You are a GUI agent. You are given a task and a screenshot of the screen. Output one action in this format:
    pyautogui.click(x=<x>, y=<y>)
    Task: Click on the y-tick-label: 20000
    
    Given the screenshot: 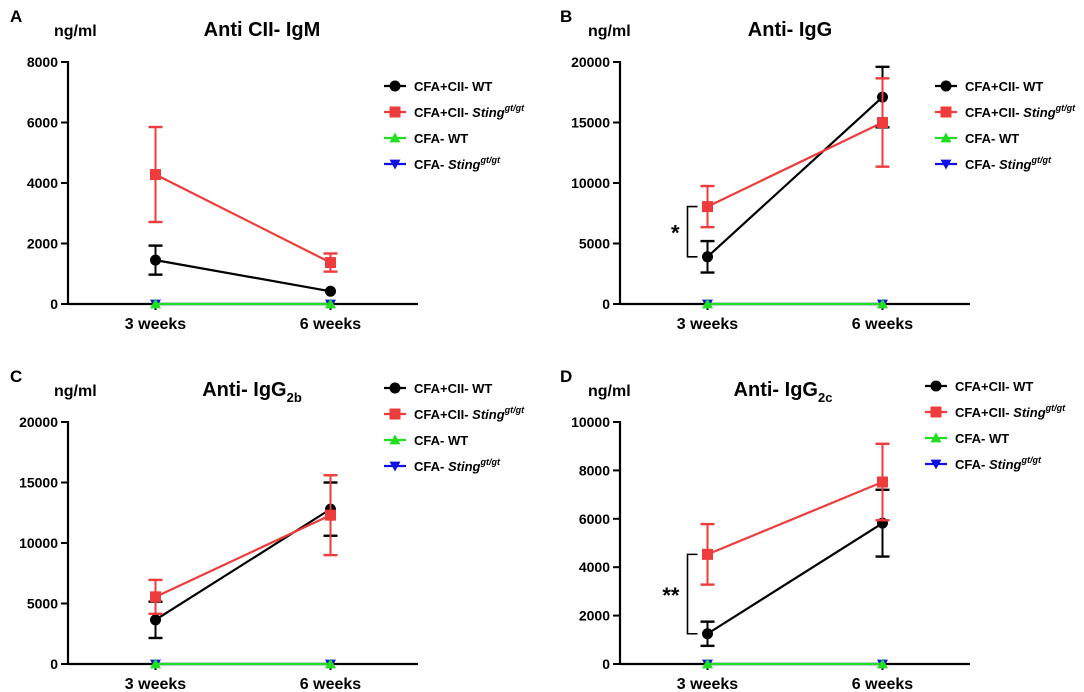 What is the action you would take?
    pyautogui.click(x=590, y=62)
    